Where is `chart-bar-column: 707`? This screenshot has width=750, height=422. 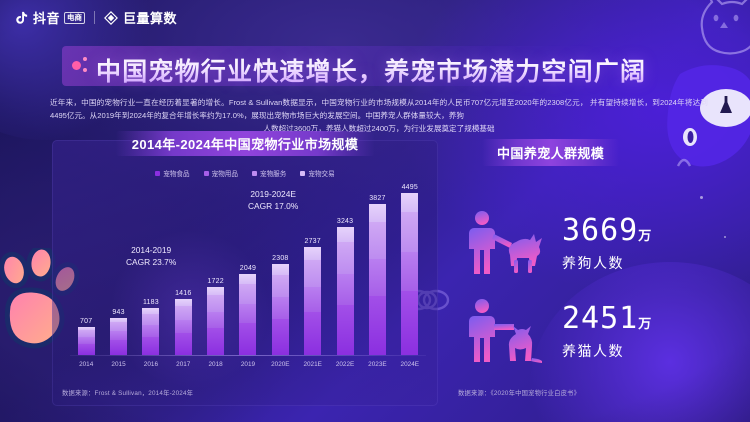
chart-bar-column: 707 is located at coordinates (86, 269).